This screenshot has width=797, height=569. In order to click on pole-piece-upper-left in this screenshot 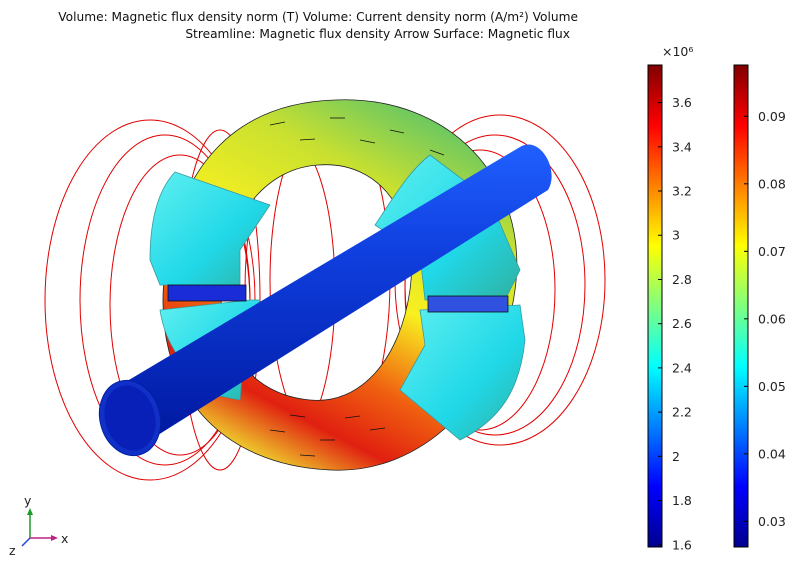, I will do `click(210, 228)`.